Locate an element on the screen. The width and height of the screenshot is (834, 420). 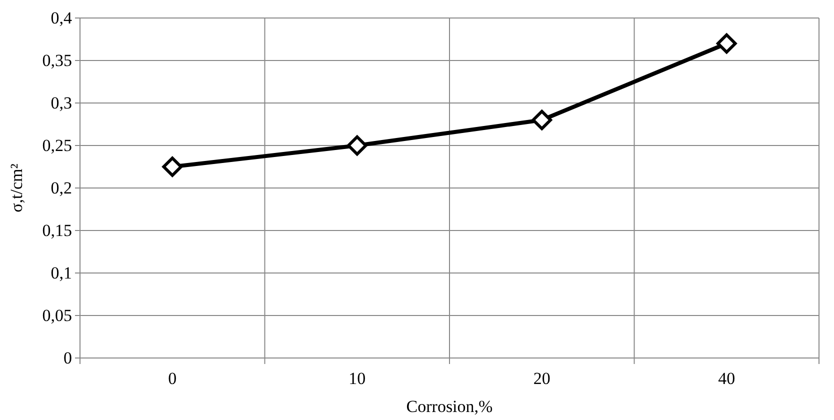
y-tick-label: 0,1 is located at coordinates (61, 272).